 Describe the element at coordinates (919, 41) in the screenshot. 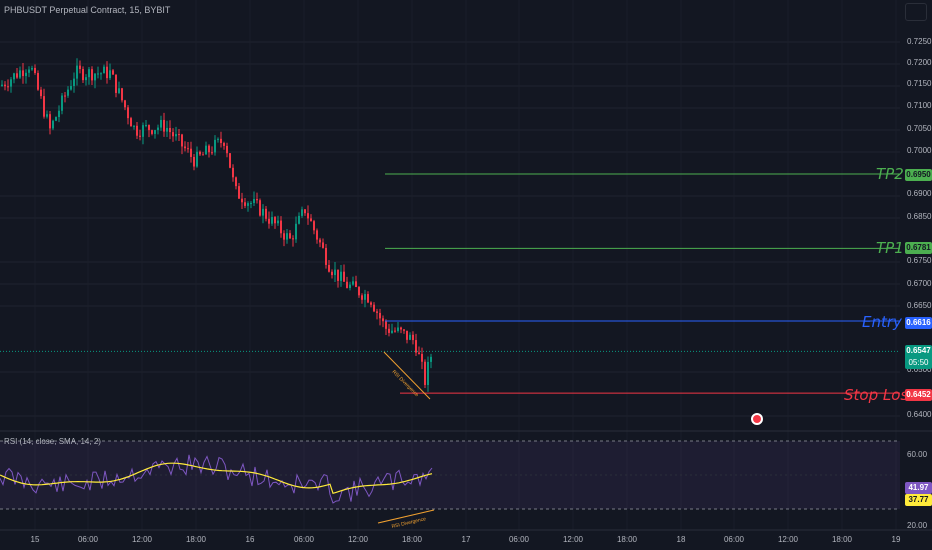

I see `price-tick: 0.7250` at that location.